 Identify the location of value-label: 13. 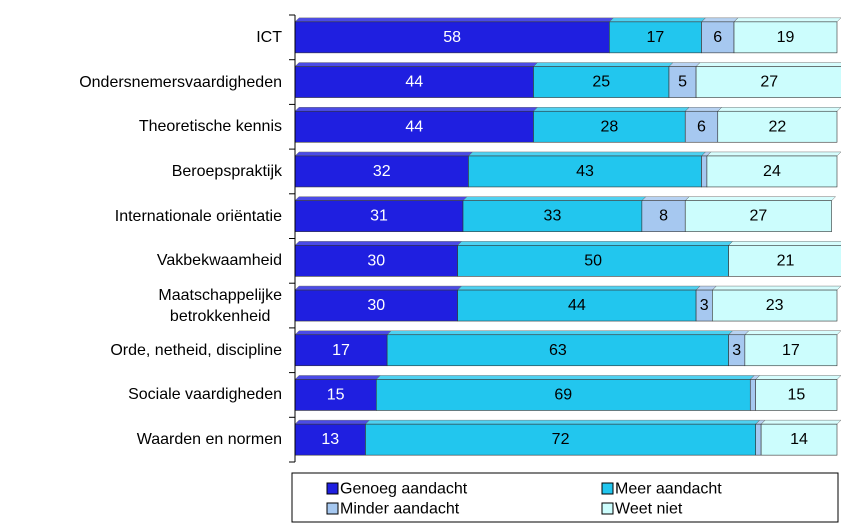
(330, 439).